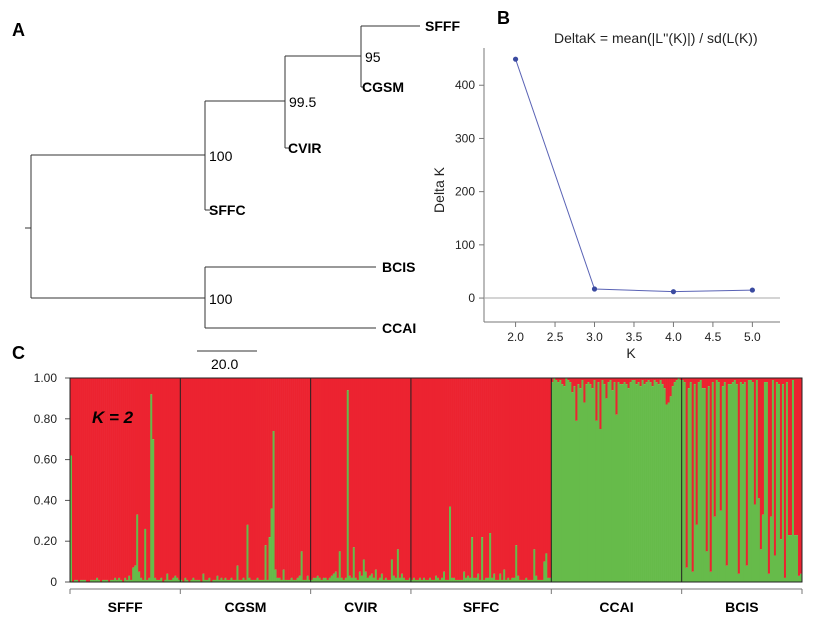 This screenshot has height=620, width=825. I want to click on y-tick-label: 300, so click(465, 138).